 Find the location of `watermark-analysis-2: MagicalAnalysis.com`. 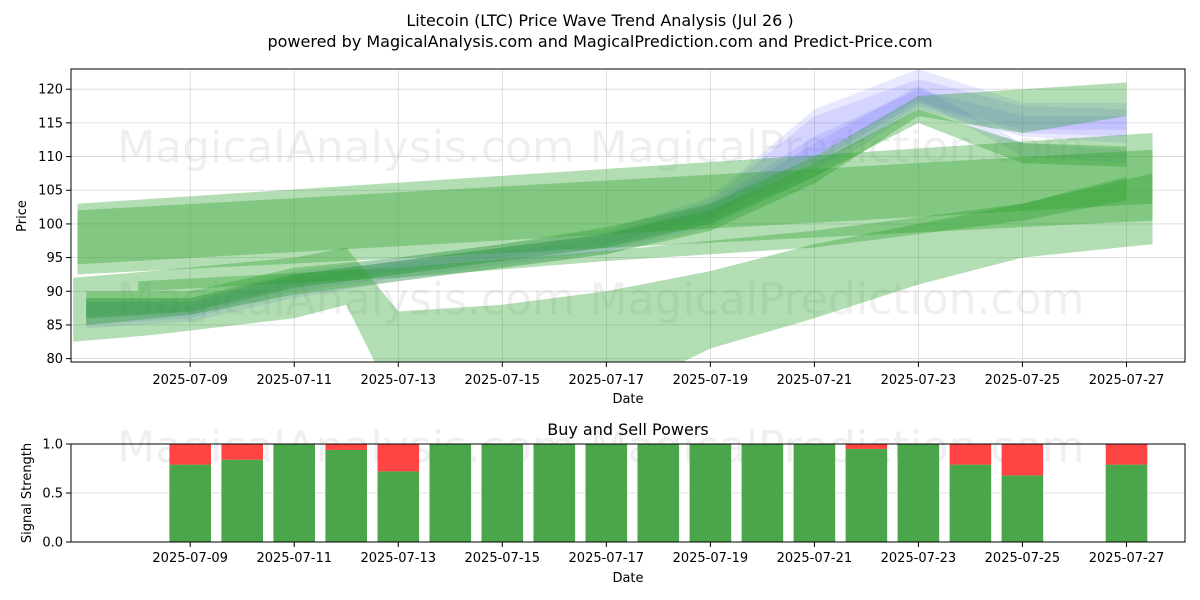

watermark-analysis-2: MagicalAnalysis.com is located at coordinates (346, 299).